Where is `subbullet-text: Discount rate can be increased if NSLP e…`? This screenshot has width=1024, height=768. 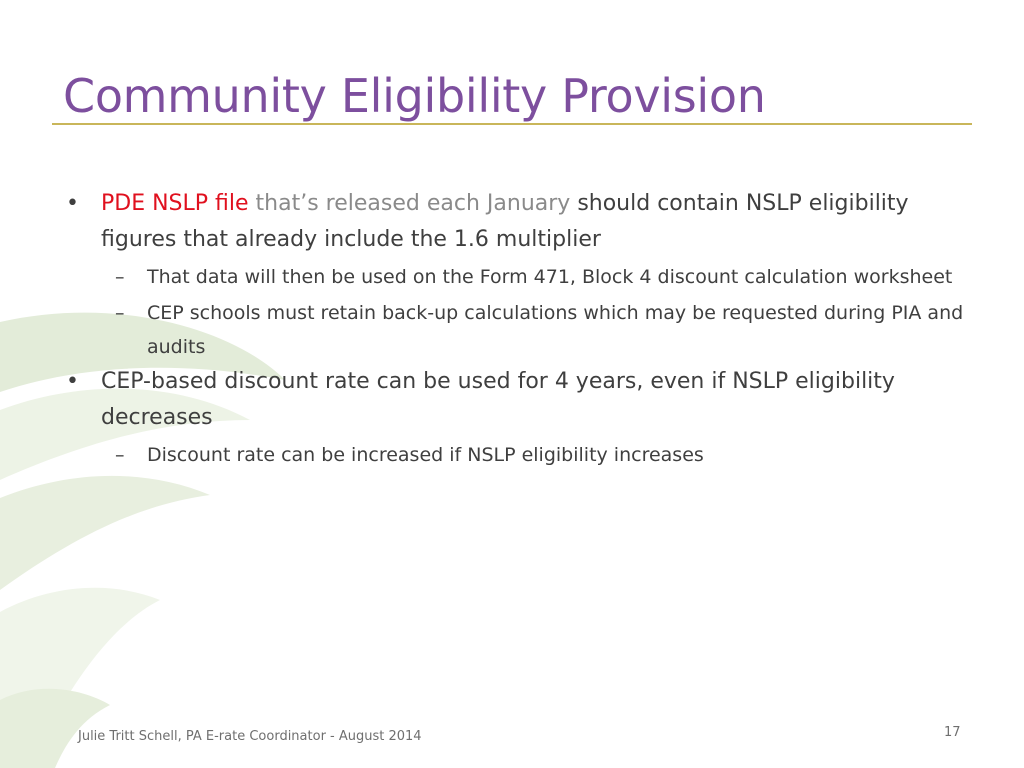
subbullet-text: Discount rate can be increased if NSLP e… is located at coordinates (425, 455).